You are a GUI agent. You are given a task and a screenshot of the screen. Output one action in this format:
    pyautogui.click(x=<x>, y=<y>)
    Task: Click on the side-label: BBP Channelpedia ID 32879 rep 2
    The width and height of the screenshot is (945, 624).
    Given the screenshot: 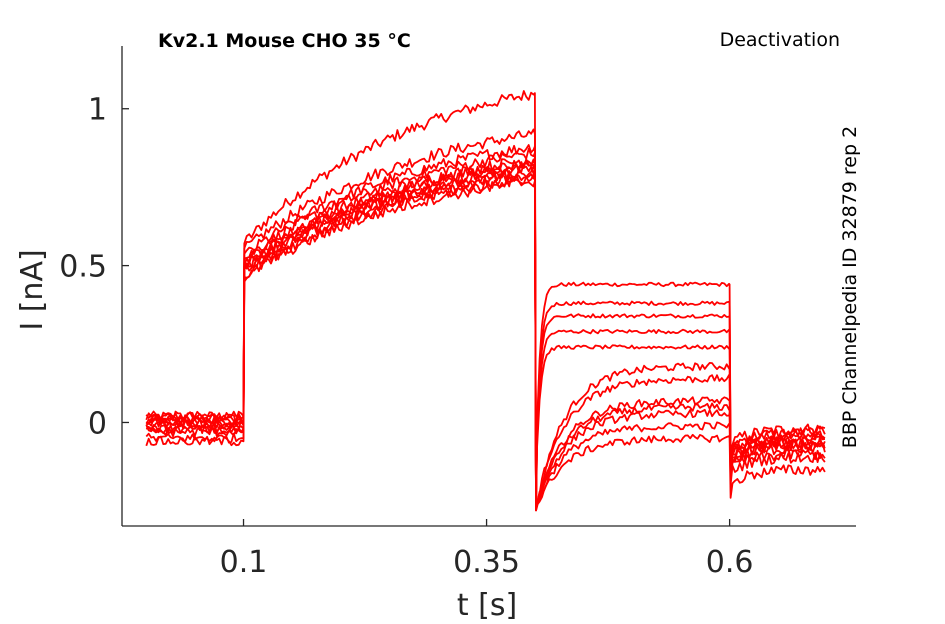 What is the action you would take?
    pyautogui.click(x=850, y=287)
    